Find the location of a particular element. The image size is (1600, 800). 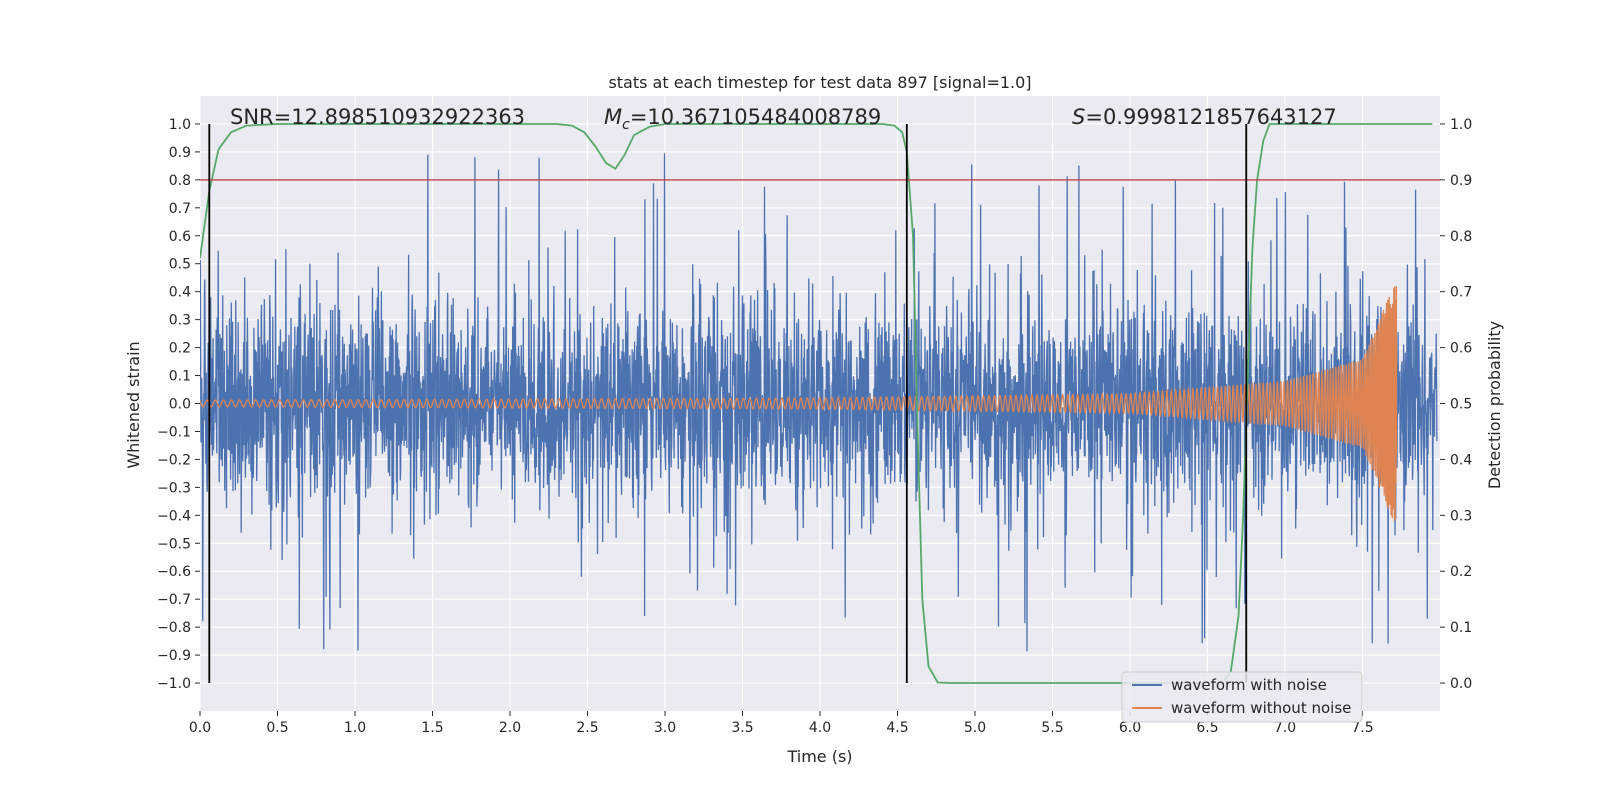

y-tick-label: −0.5 is located at coordinates (174, 544).